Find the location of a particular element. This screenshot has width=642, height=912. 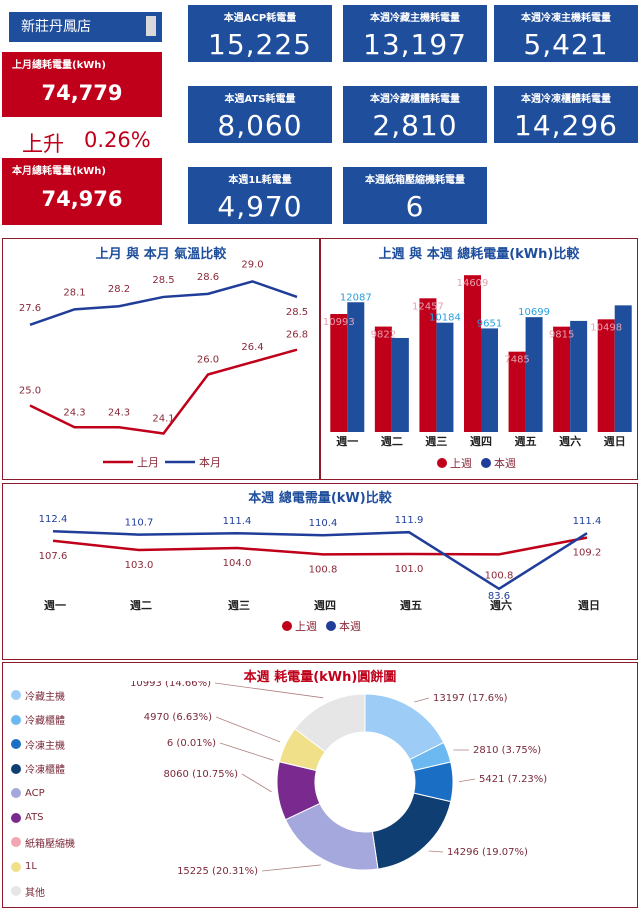

legend-item: 冷凍櫃體 is located at coordinates (71, 769).